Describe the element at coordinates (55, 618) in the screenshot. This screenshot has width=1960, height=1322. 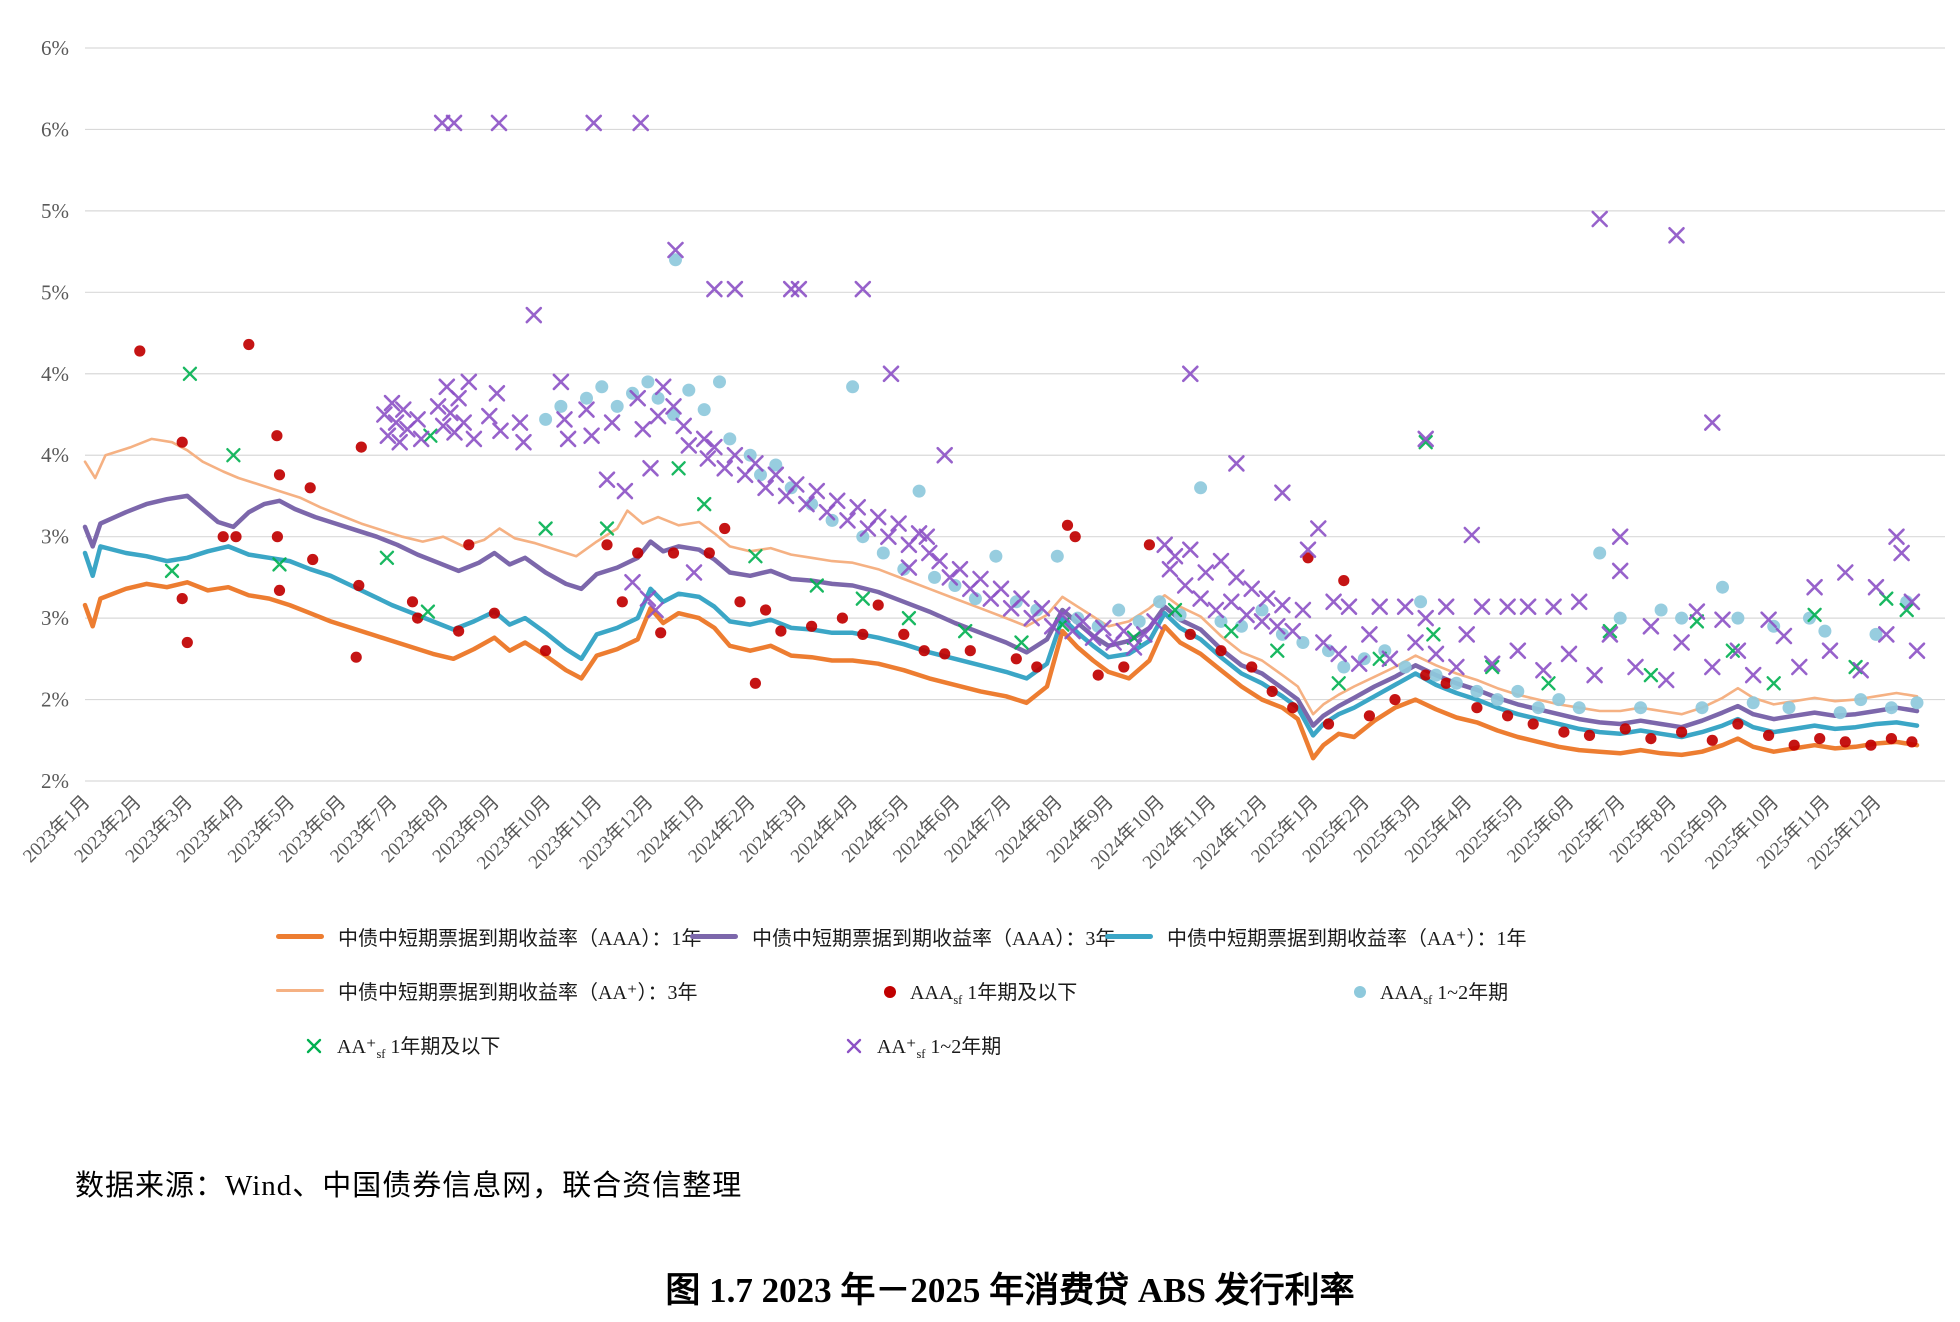
I see `y-axis-tick-label: 3%` at that location.